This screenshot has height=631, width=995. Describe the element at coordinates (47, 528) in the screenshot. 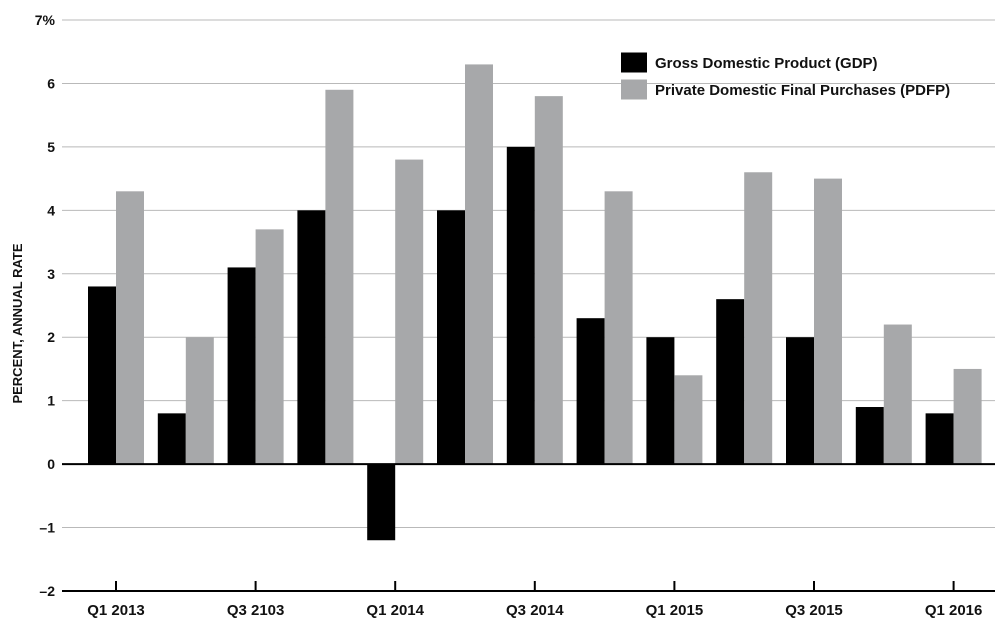

I see `y-tick-label: –1` at that location.